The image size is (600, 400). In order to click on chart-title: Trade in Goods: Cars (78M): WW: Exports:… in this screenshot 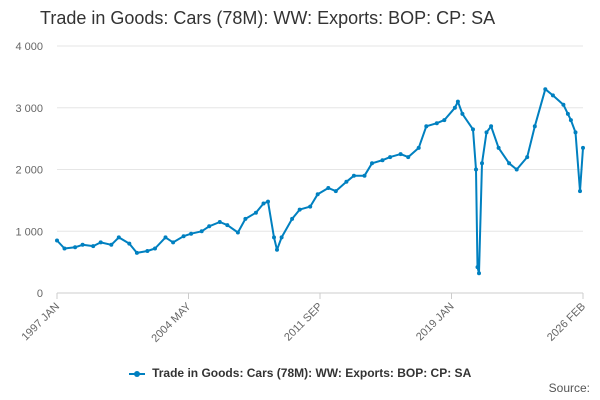, I will do `click(268, 18)`.